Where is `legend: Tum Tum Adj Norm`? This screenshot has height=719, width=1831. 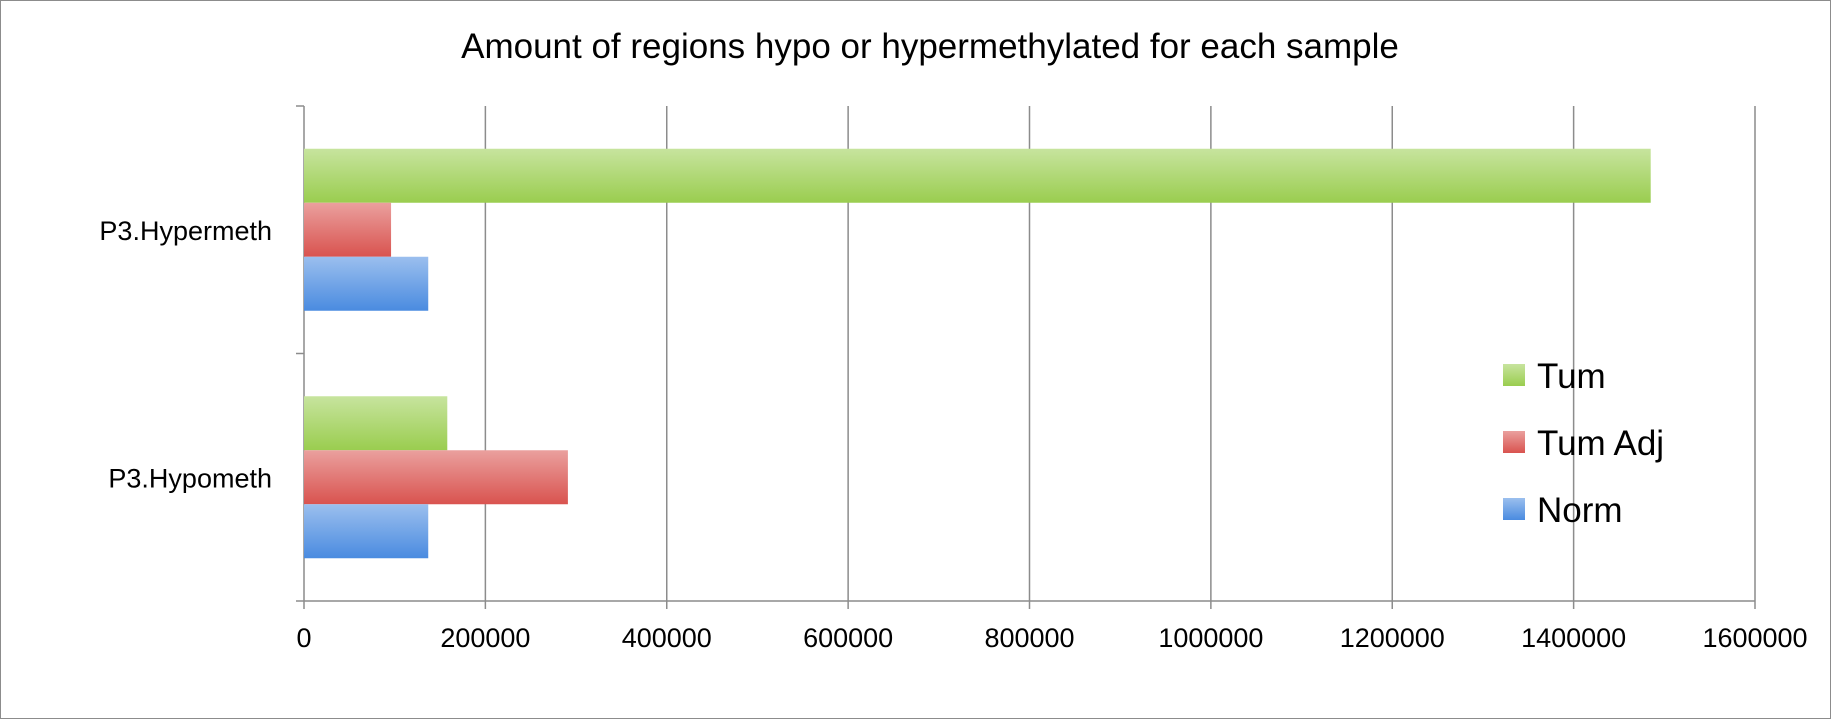
legend: Tum Tum Adj Norm is located at coordinates (1583, 443).